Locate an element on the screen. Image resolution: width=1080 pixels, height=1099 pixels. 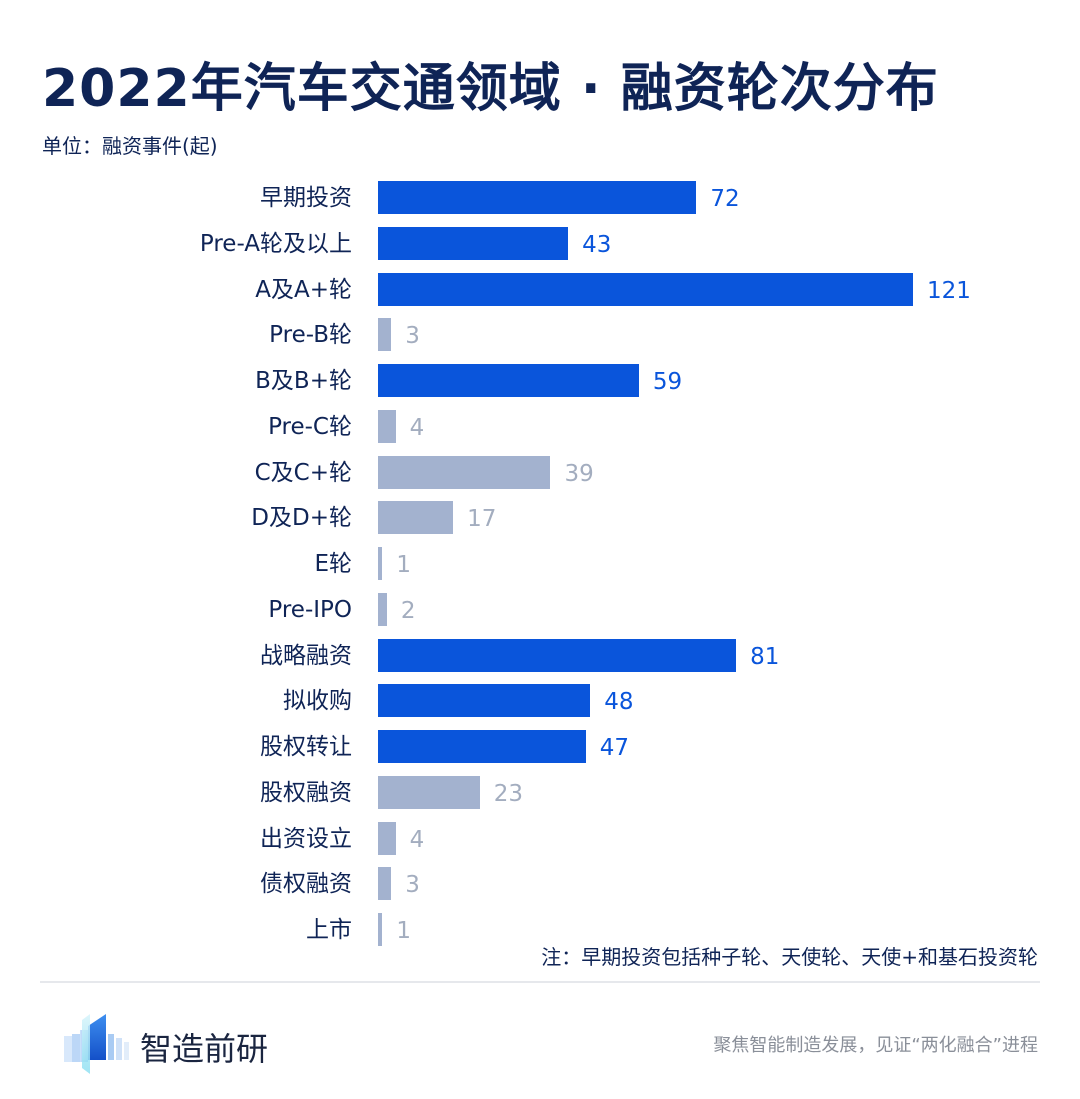
chart-row: 出资设立 4 is located at coordinates (540, 839).